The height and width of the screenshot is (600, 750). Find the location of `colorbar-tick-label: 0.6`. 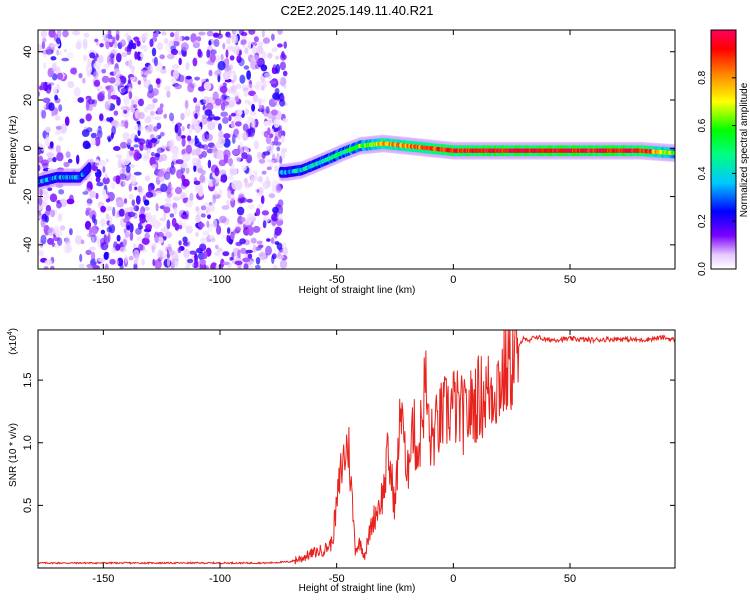

colorbar-tick-label: 0.6 is located at coordinates (702, 125).